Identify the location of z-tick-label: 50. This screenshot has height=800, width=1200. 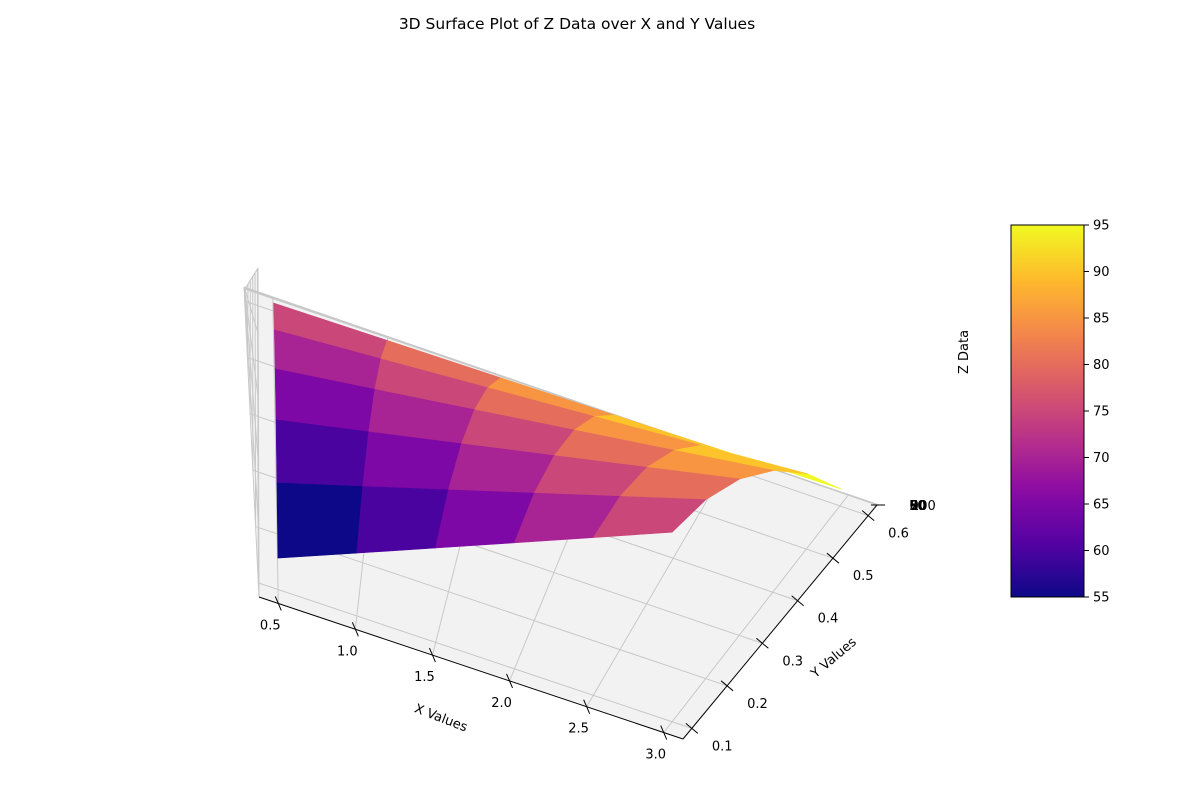
(917, 506).